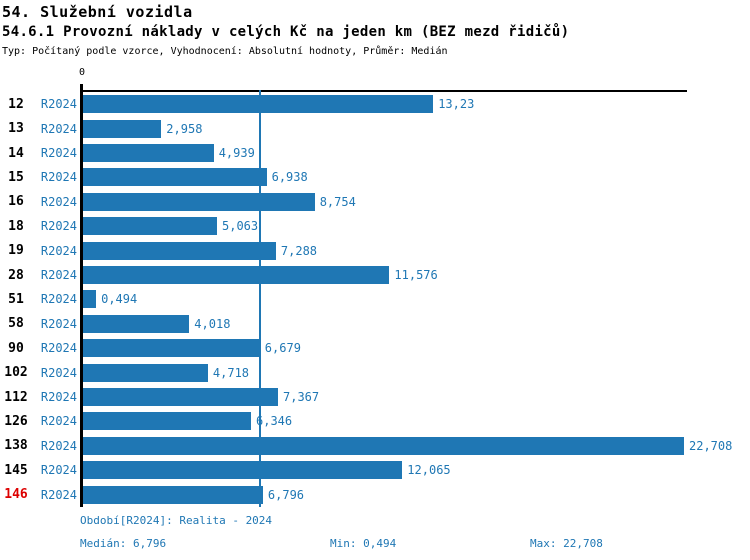 This screenshot has height=560, width=750. Describe the element at coordinates (16, 373) in the screenshot. I see `vehicle-number-label: 102` at that location.